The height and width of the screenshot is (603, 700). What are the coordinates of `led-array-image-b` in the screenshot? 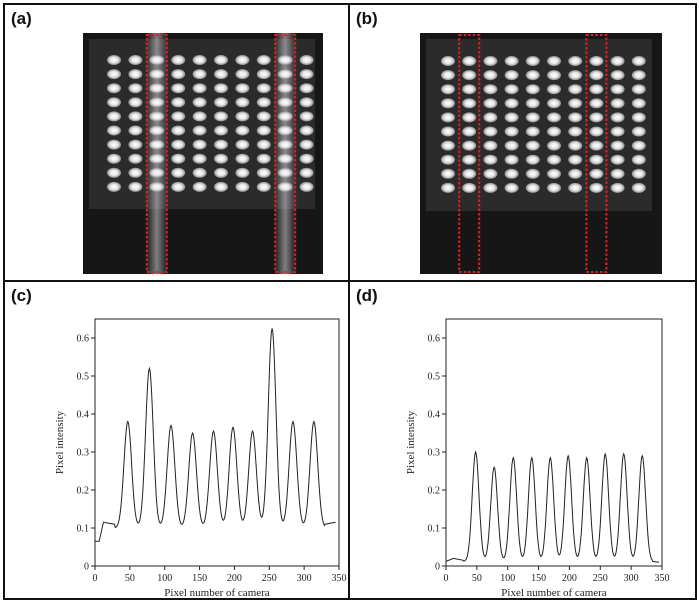 It's located at (541, 153).